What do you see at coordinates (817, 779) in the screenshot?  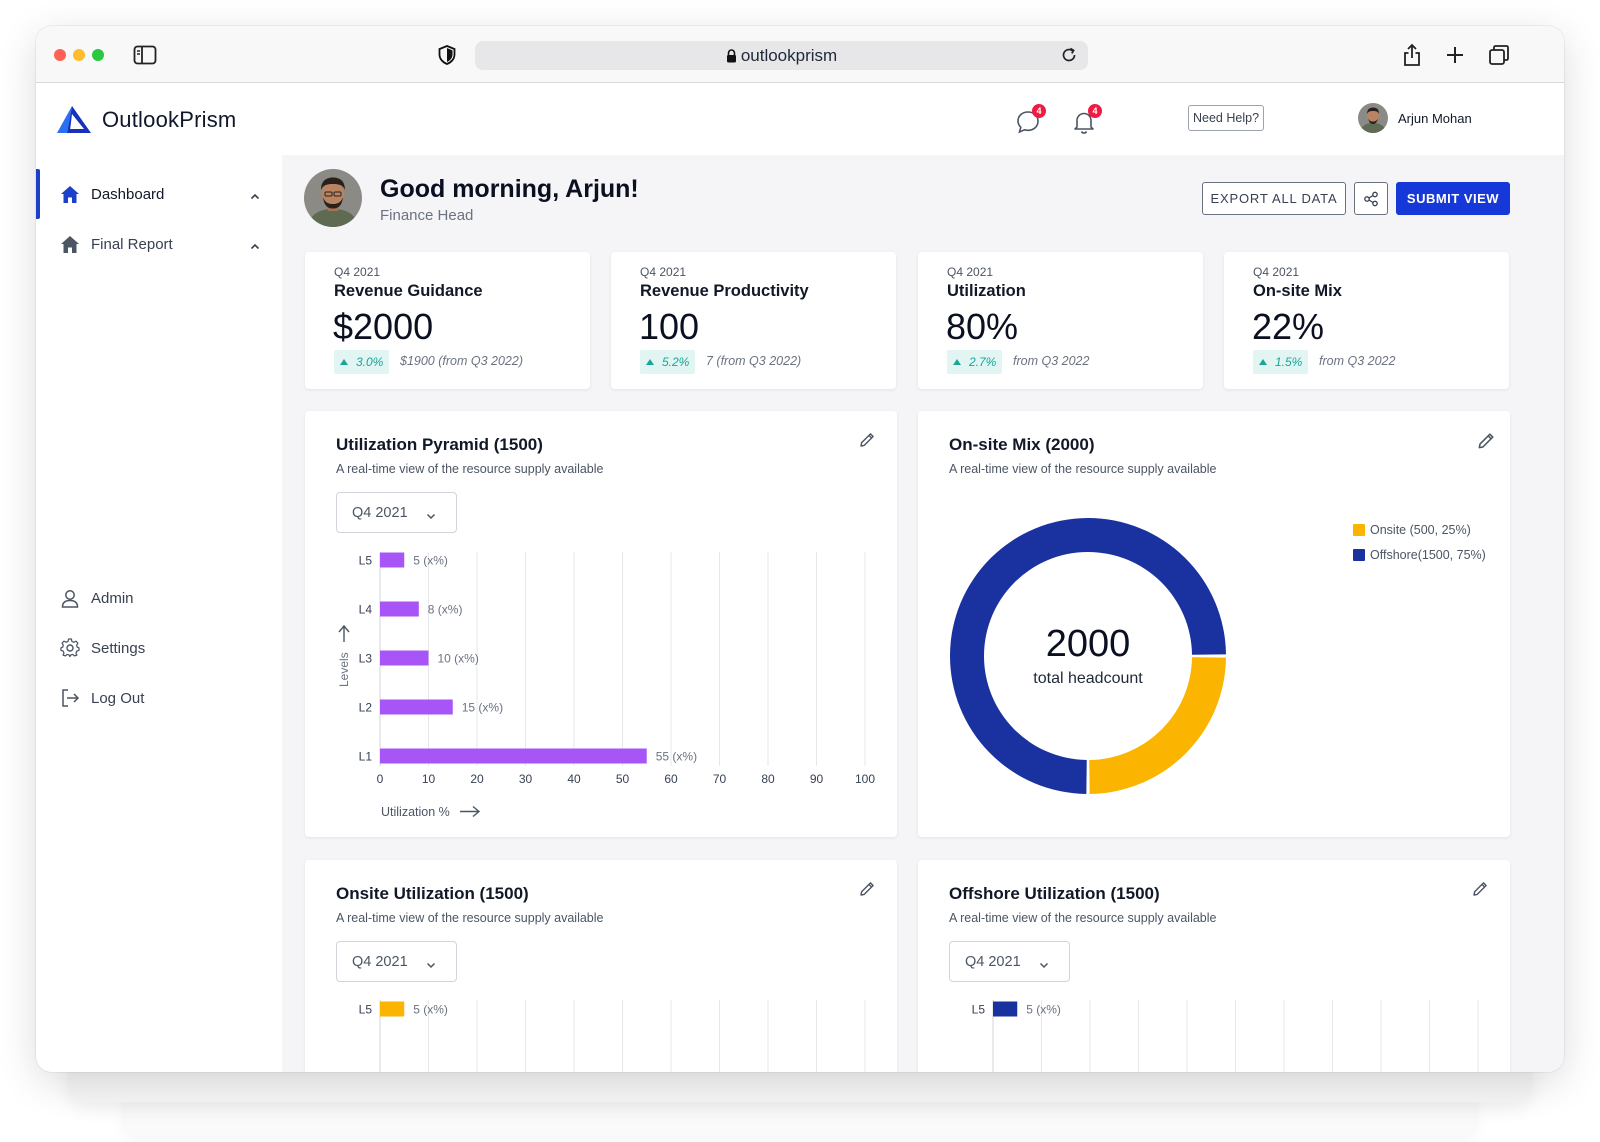 I see `x-tick-label: 90` at bounding box center [817, 779].